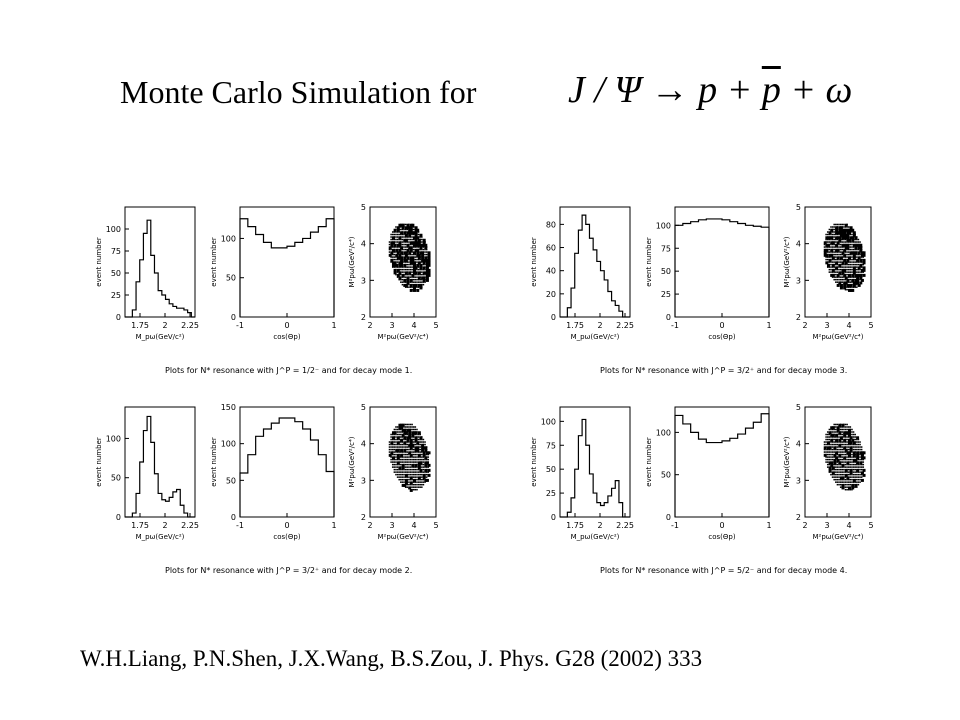 The image size is (960, 720). What do you see at coordinates (435, 525) in the screenshot?
I see `x-tick-label: 5` at bounding box center [435, 525].